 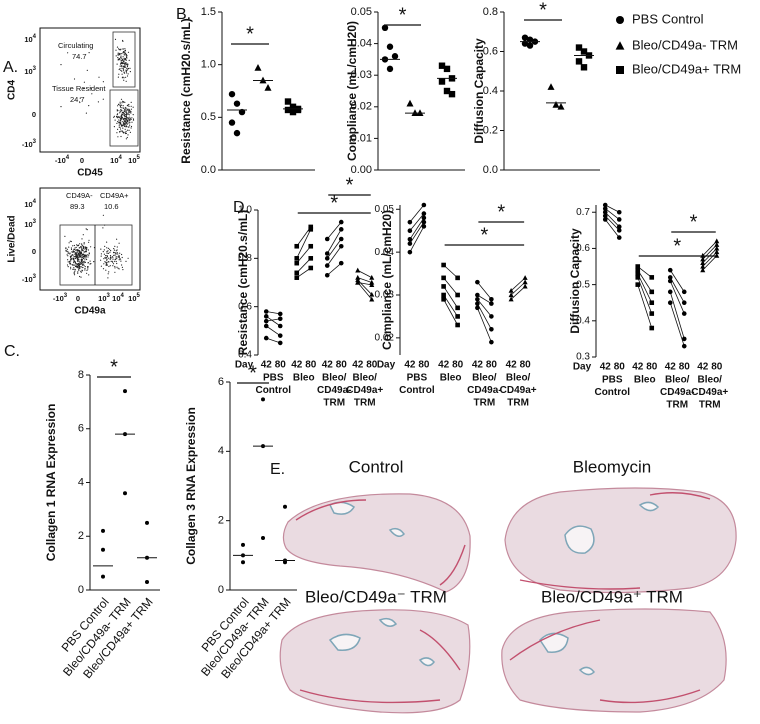 I want to click on group-label: PBS, so click(x=273, y=378).